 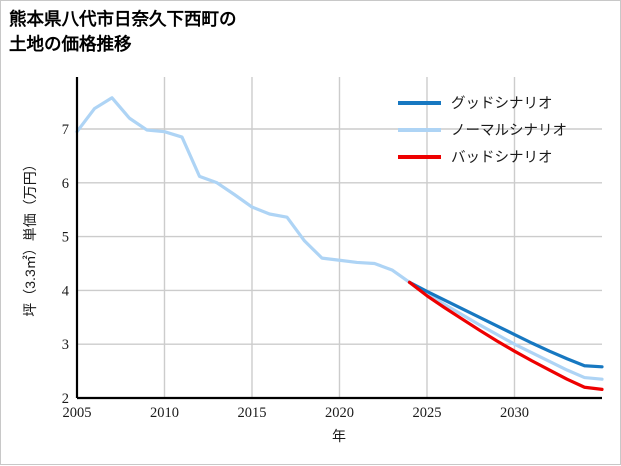 What do you see at coordinates (123, 32) in the screenshot?
I see `page-title: 熊本県八代市日奈久下西町の 土地の価格推移` at bounding box center [123, 32].